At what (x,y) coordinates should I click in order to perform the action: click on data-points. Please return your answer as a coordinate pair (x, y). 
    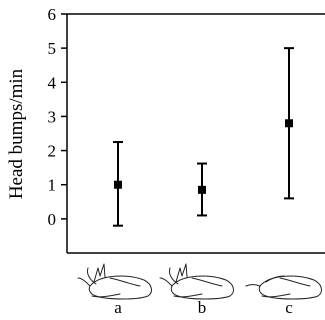
    Looking at the image, I should click on (203, 156).